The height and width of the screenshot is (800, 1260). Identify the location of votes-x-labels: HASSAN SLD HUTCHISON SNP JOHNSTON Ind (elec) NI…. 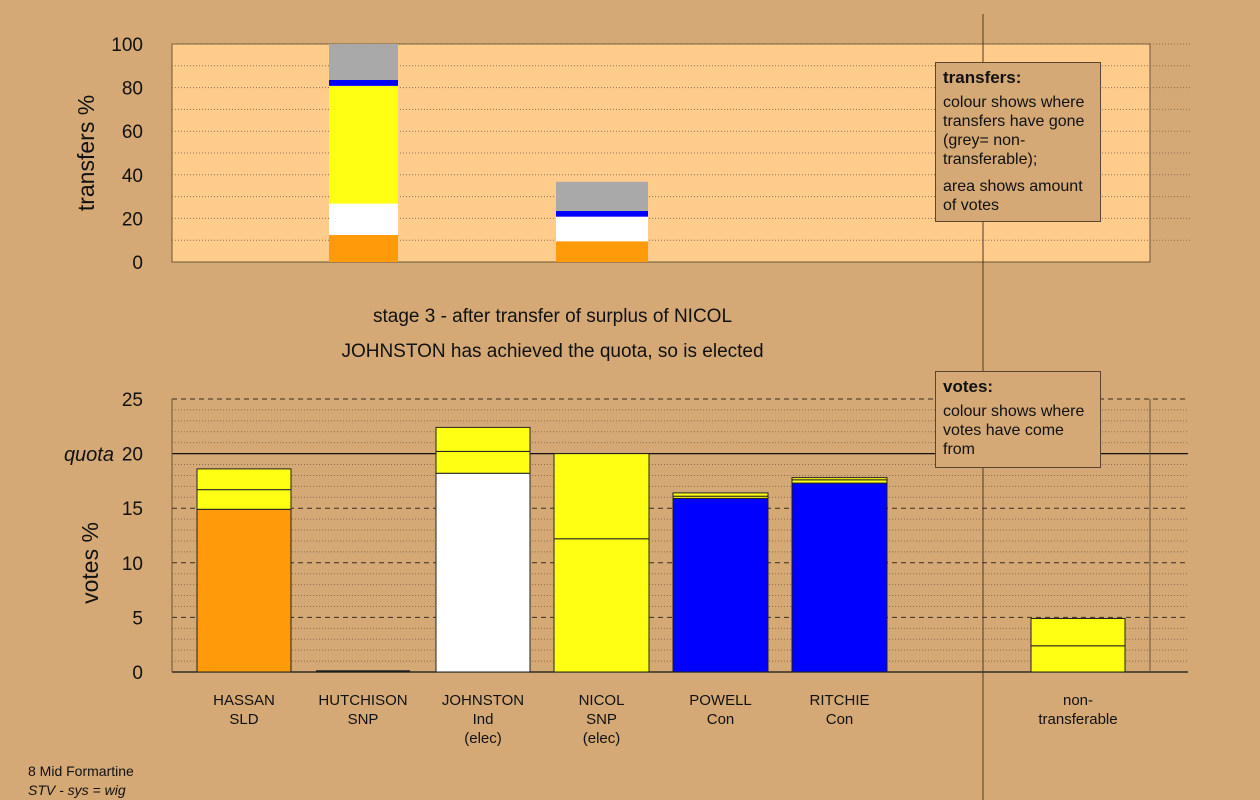
(665, 719).